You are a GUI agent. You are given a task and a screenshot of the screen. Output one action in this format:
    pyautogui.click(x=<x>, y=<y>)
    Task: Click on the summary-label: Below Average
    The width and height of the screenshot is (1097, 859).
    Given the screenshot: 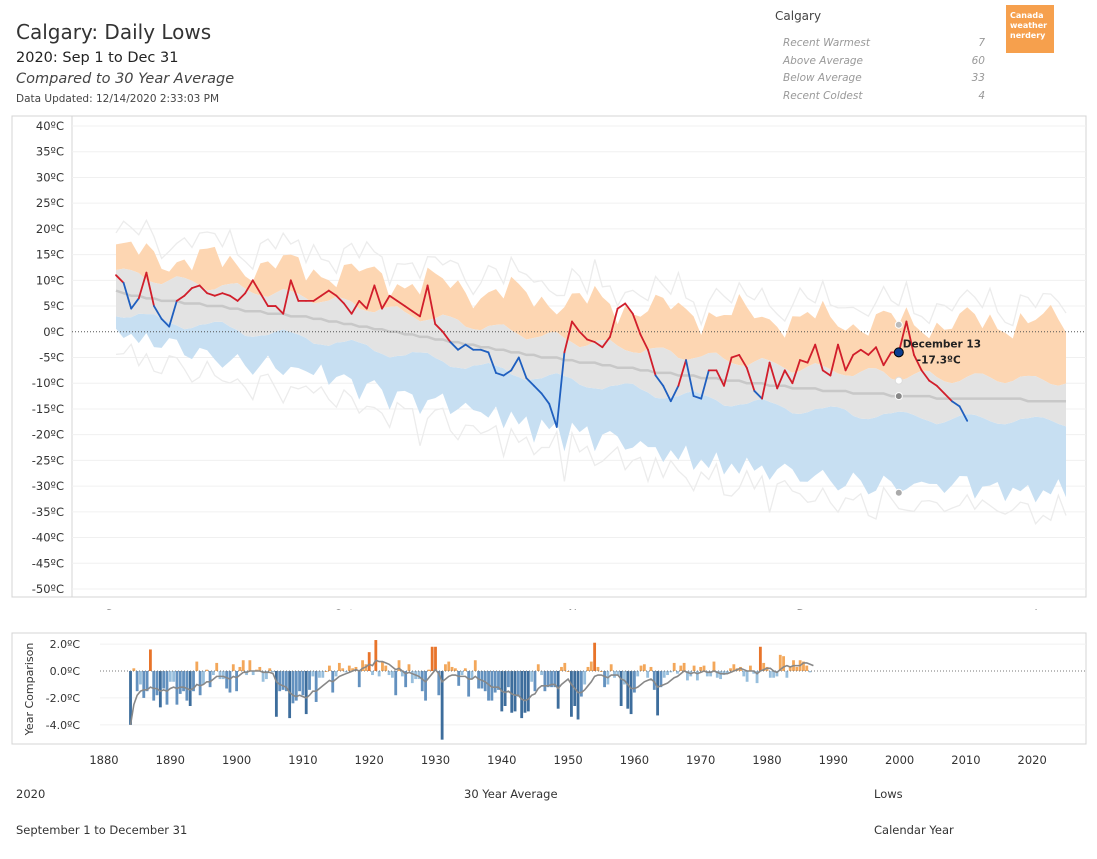 What is the action you would take?
    pyautogui.click(x=822, y=78)
    